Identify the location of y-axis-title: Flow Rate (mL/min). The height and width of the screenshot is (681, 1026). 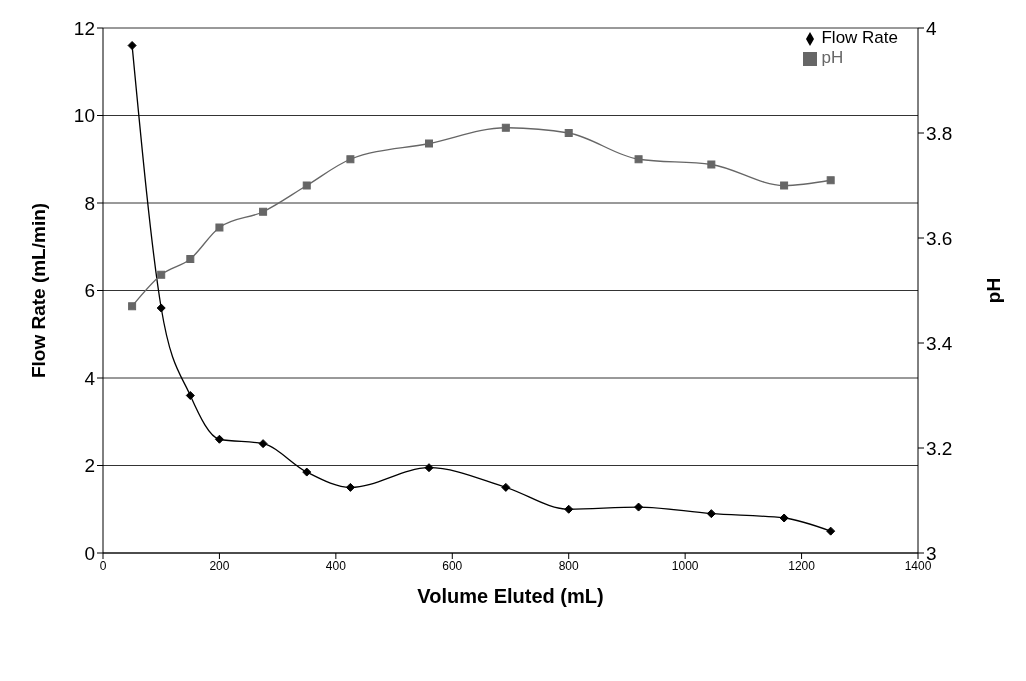
(38, 290).